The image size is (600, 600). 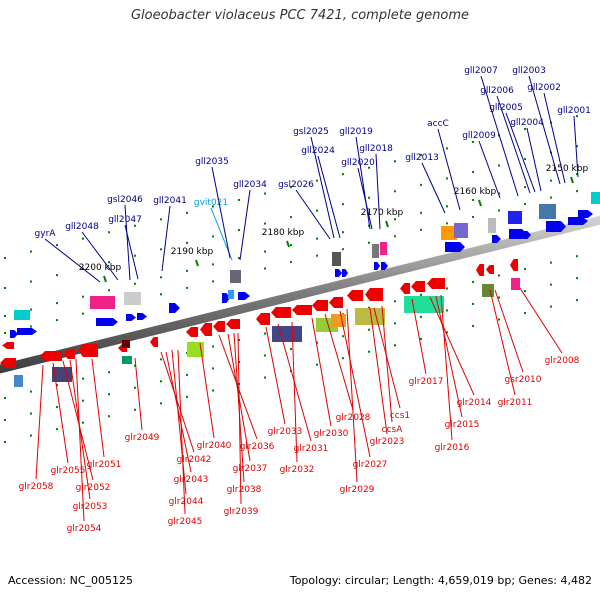 I want to click on gene-label-gll2034: gll2034, so click(x=250, y=185).